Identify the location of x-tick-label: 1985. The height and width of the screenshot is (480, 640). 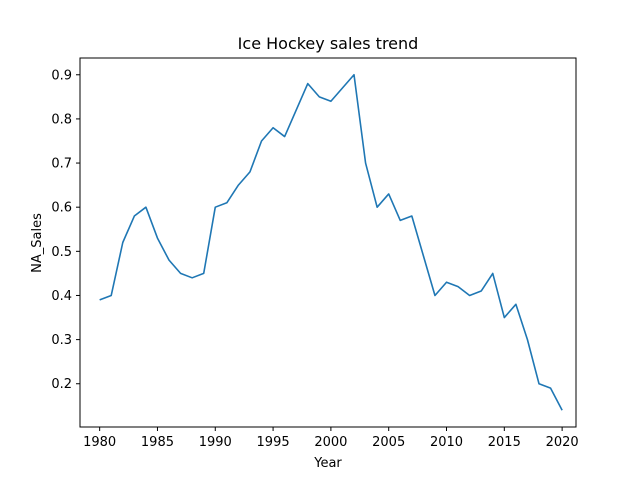
(157, 442).